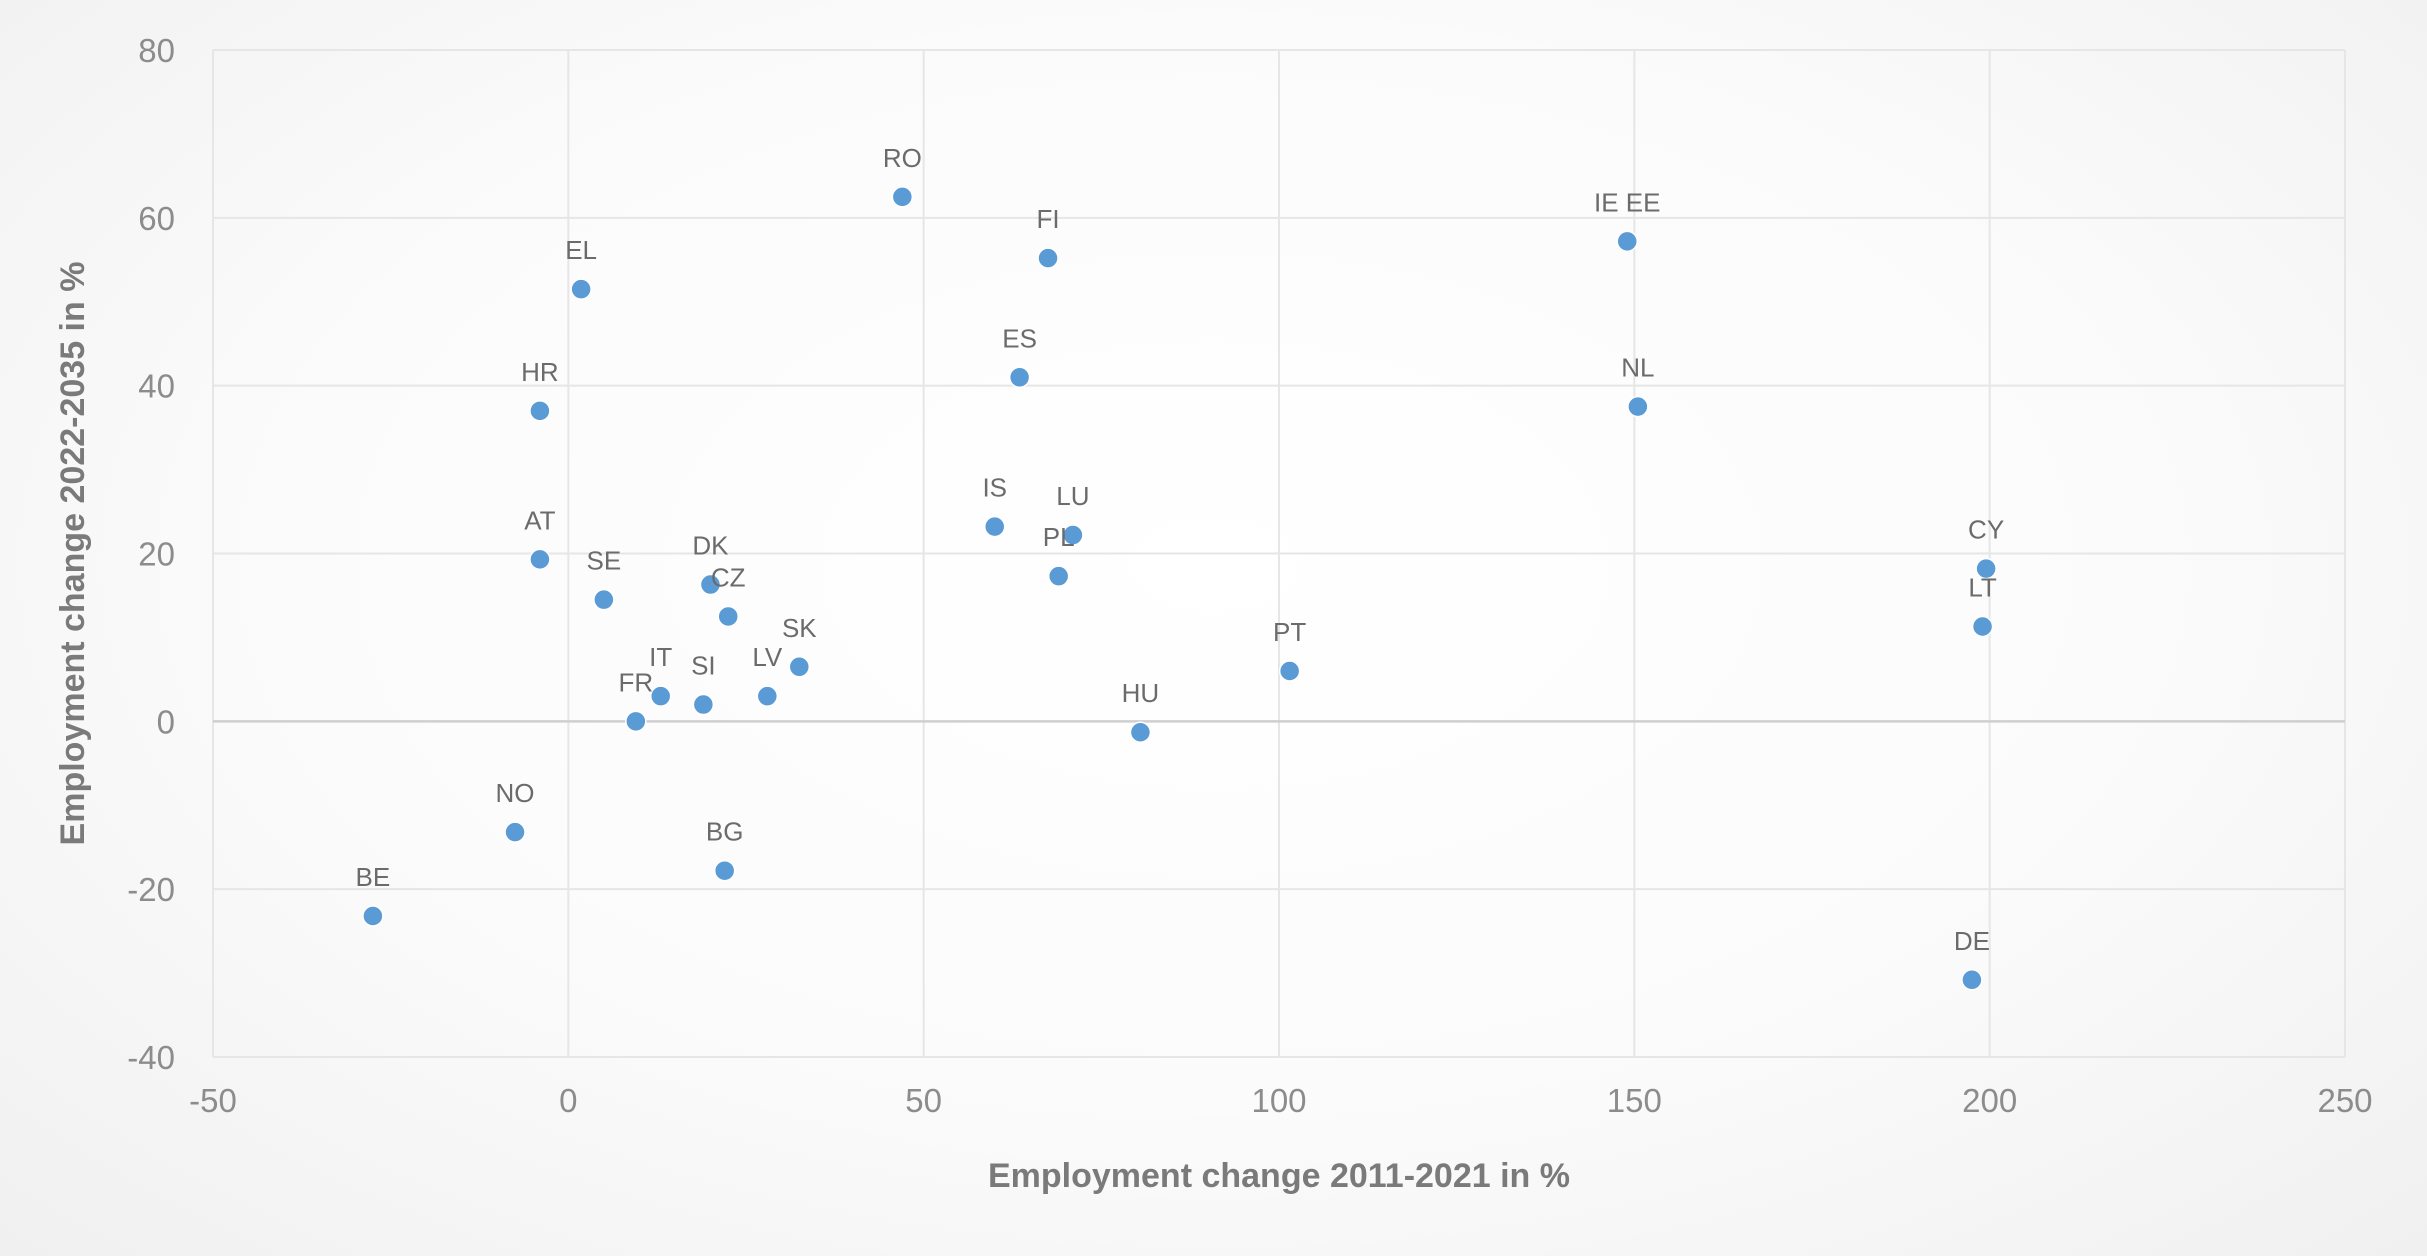  What do you see at coordinates (166, 721) in the screenshot?
I see `y-tick-label: 0` at bounding box center [166, 721].